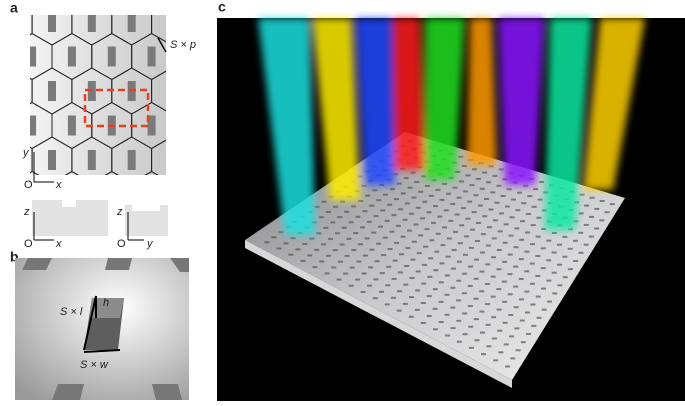  I want to click on axis-origin: O, so click(28, 244).